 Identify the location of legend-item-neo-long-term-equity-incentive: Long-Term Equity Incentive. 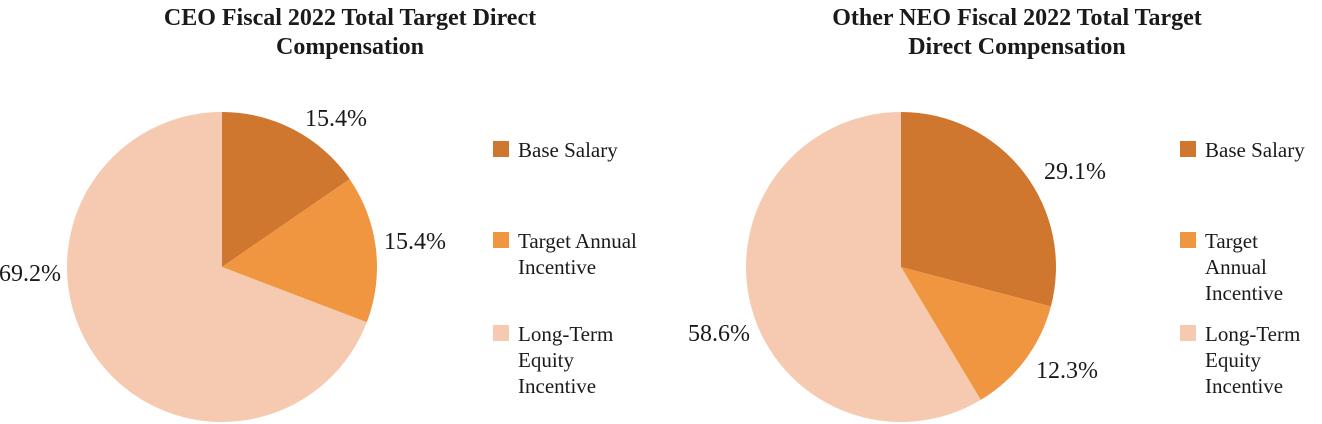
(1240, 360).